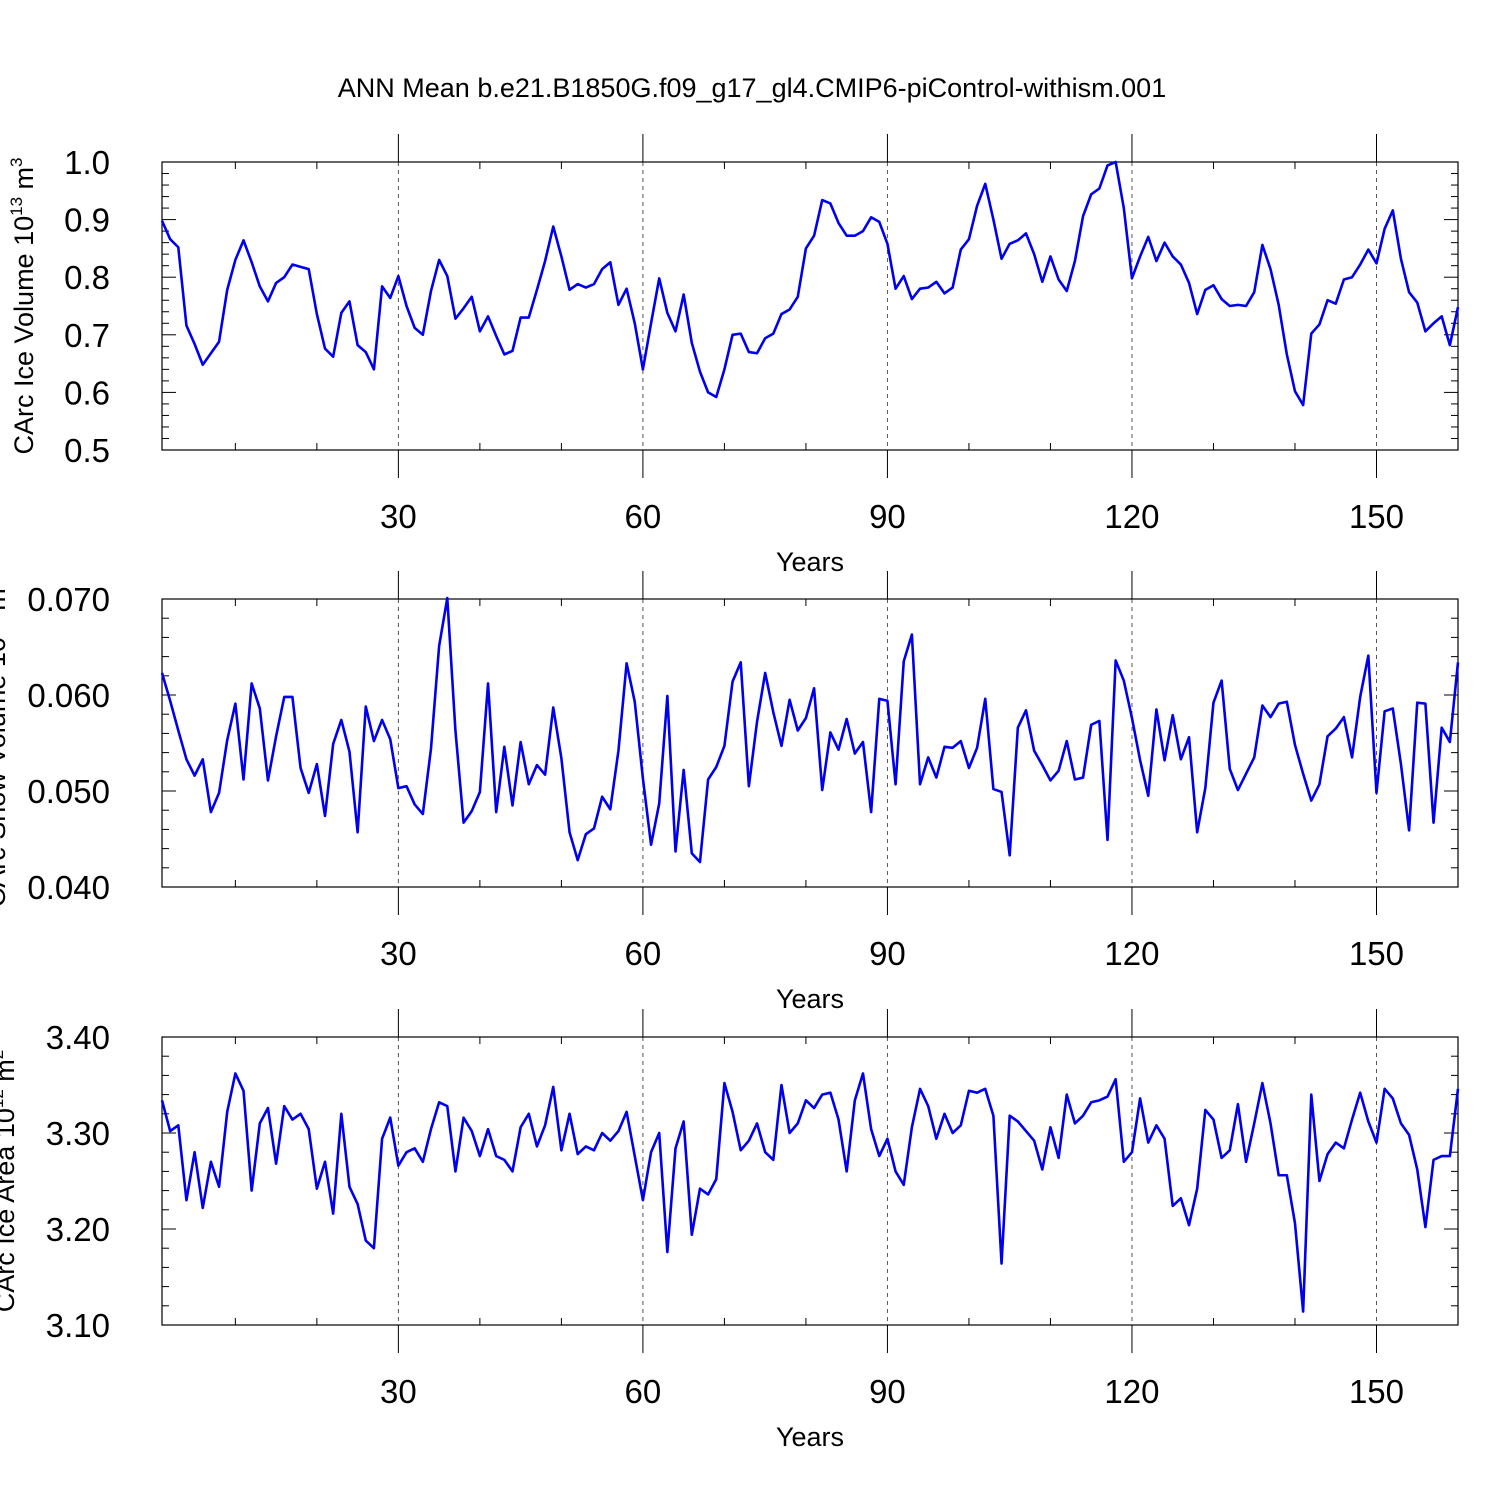 The image size is (1500, 1500). What do you see at coordinates (78, 1037) in the screenshot?
I see `y-tick-label: 3.40` at bounding box center [78, 1037].